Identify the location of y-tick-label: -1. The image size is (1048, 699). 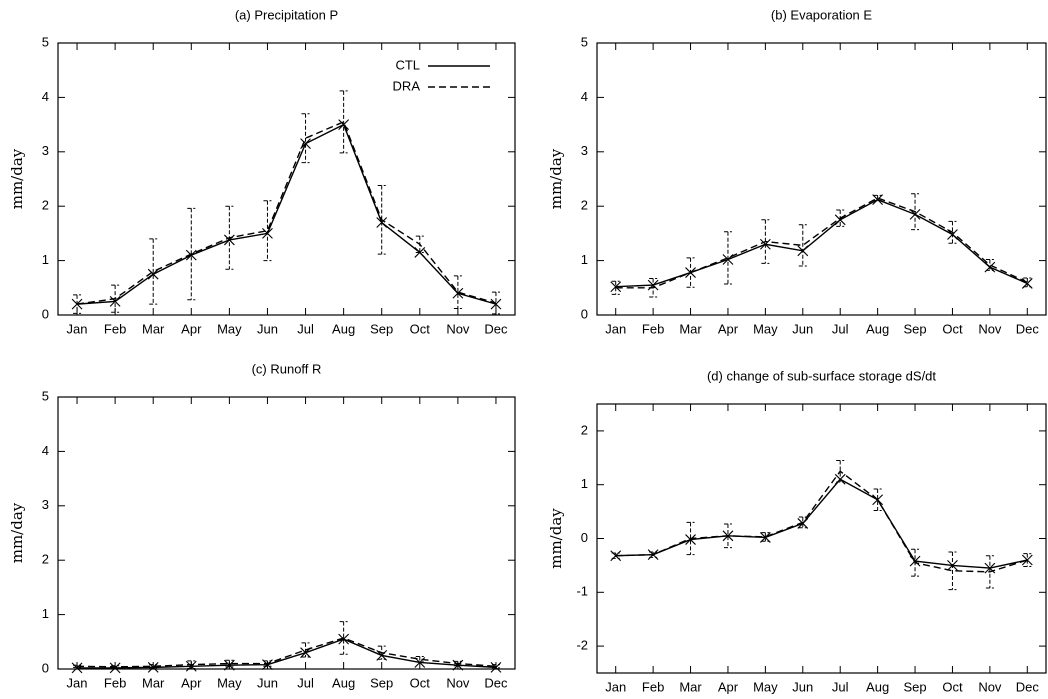
(582, 591).